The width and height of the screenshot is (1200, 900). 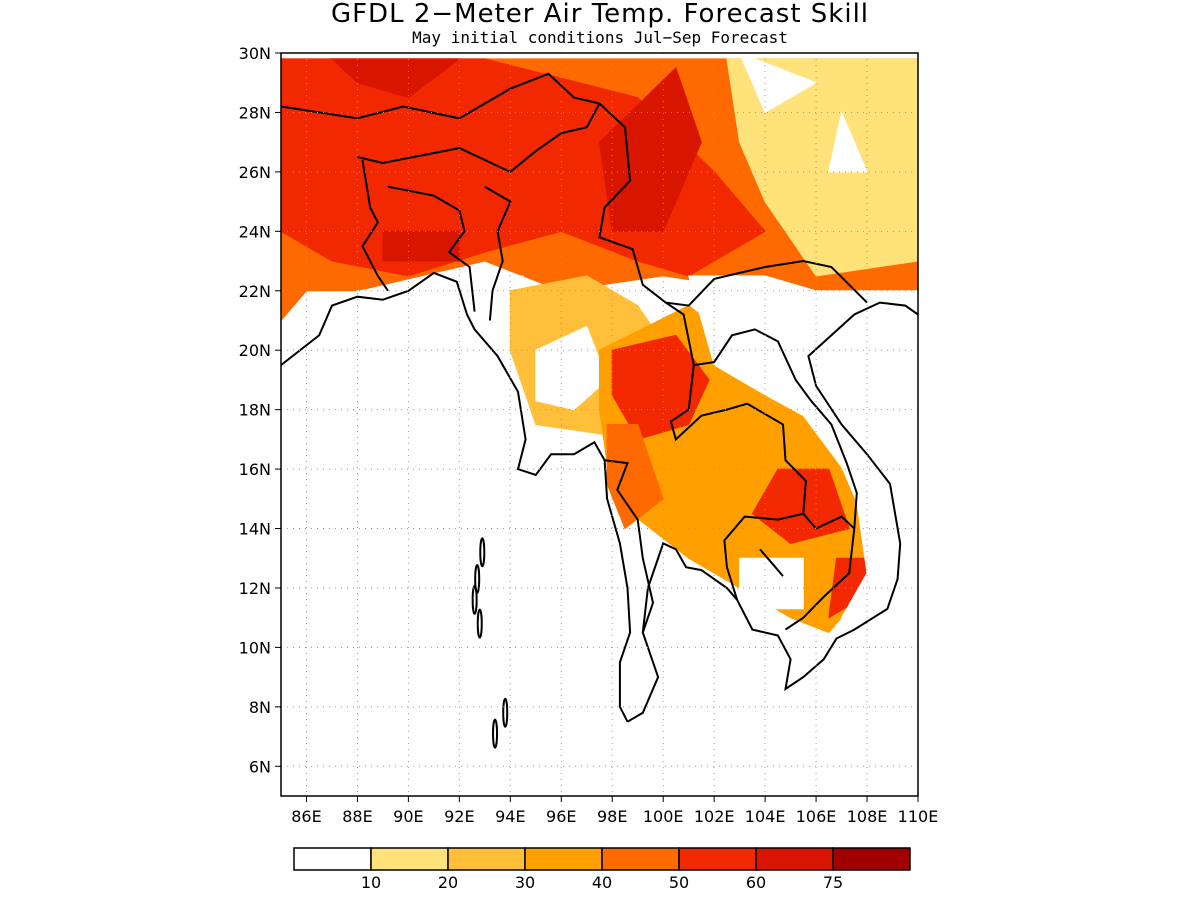 I want to click on legend-label: 40, so click(x=602, y=882).